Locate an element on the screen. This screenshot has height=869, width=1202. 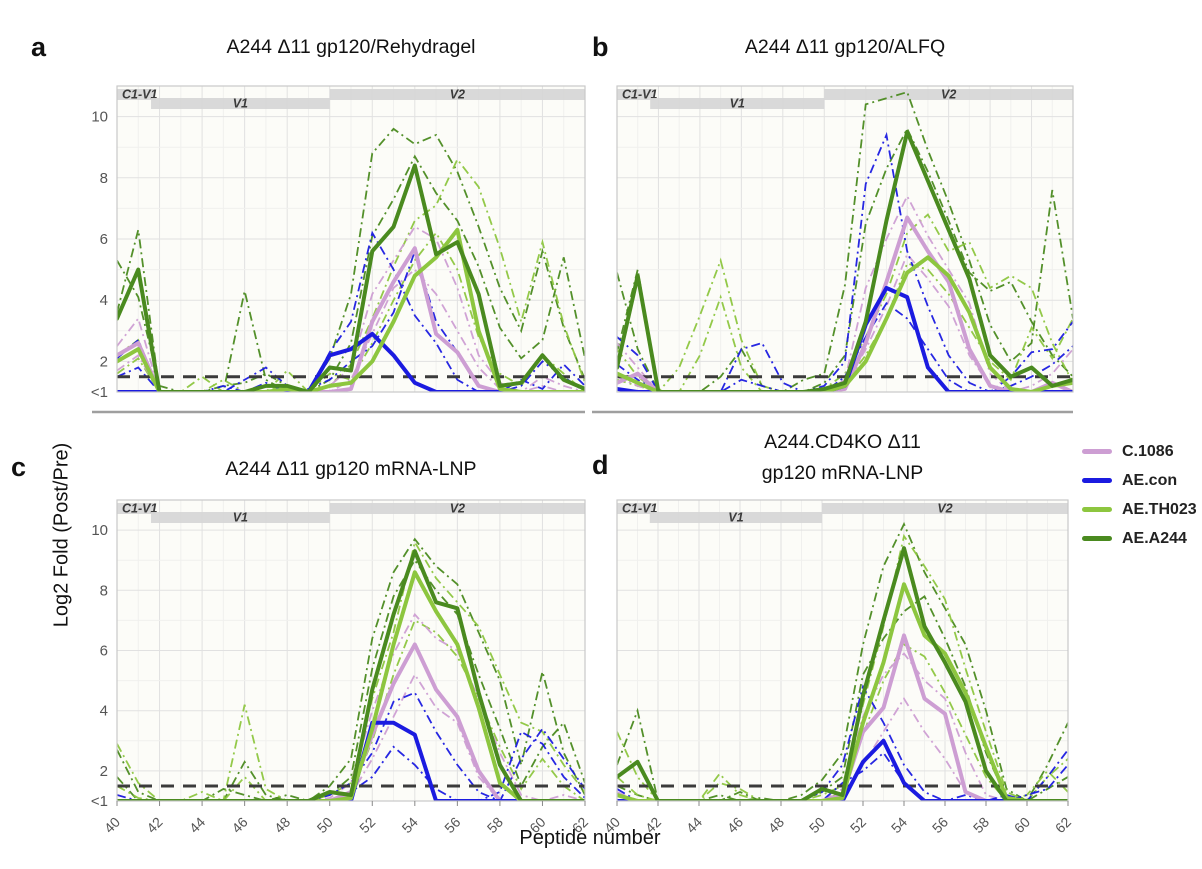
panel-letter-d: d is located at coordinates (600, 465).